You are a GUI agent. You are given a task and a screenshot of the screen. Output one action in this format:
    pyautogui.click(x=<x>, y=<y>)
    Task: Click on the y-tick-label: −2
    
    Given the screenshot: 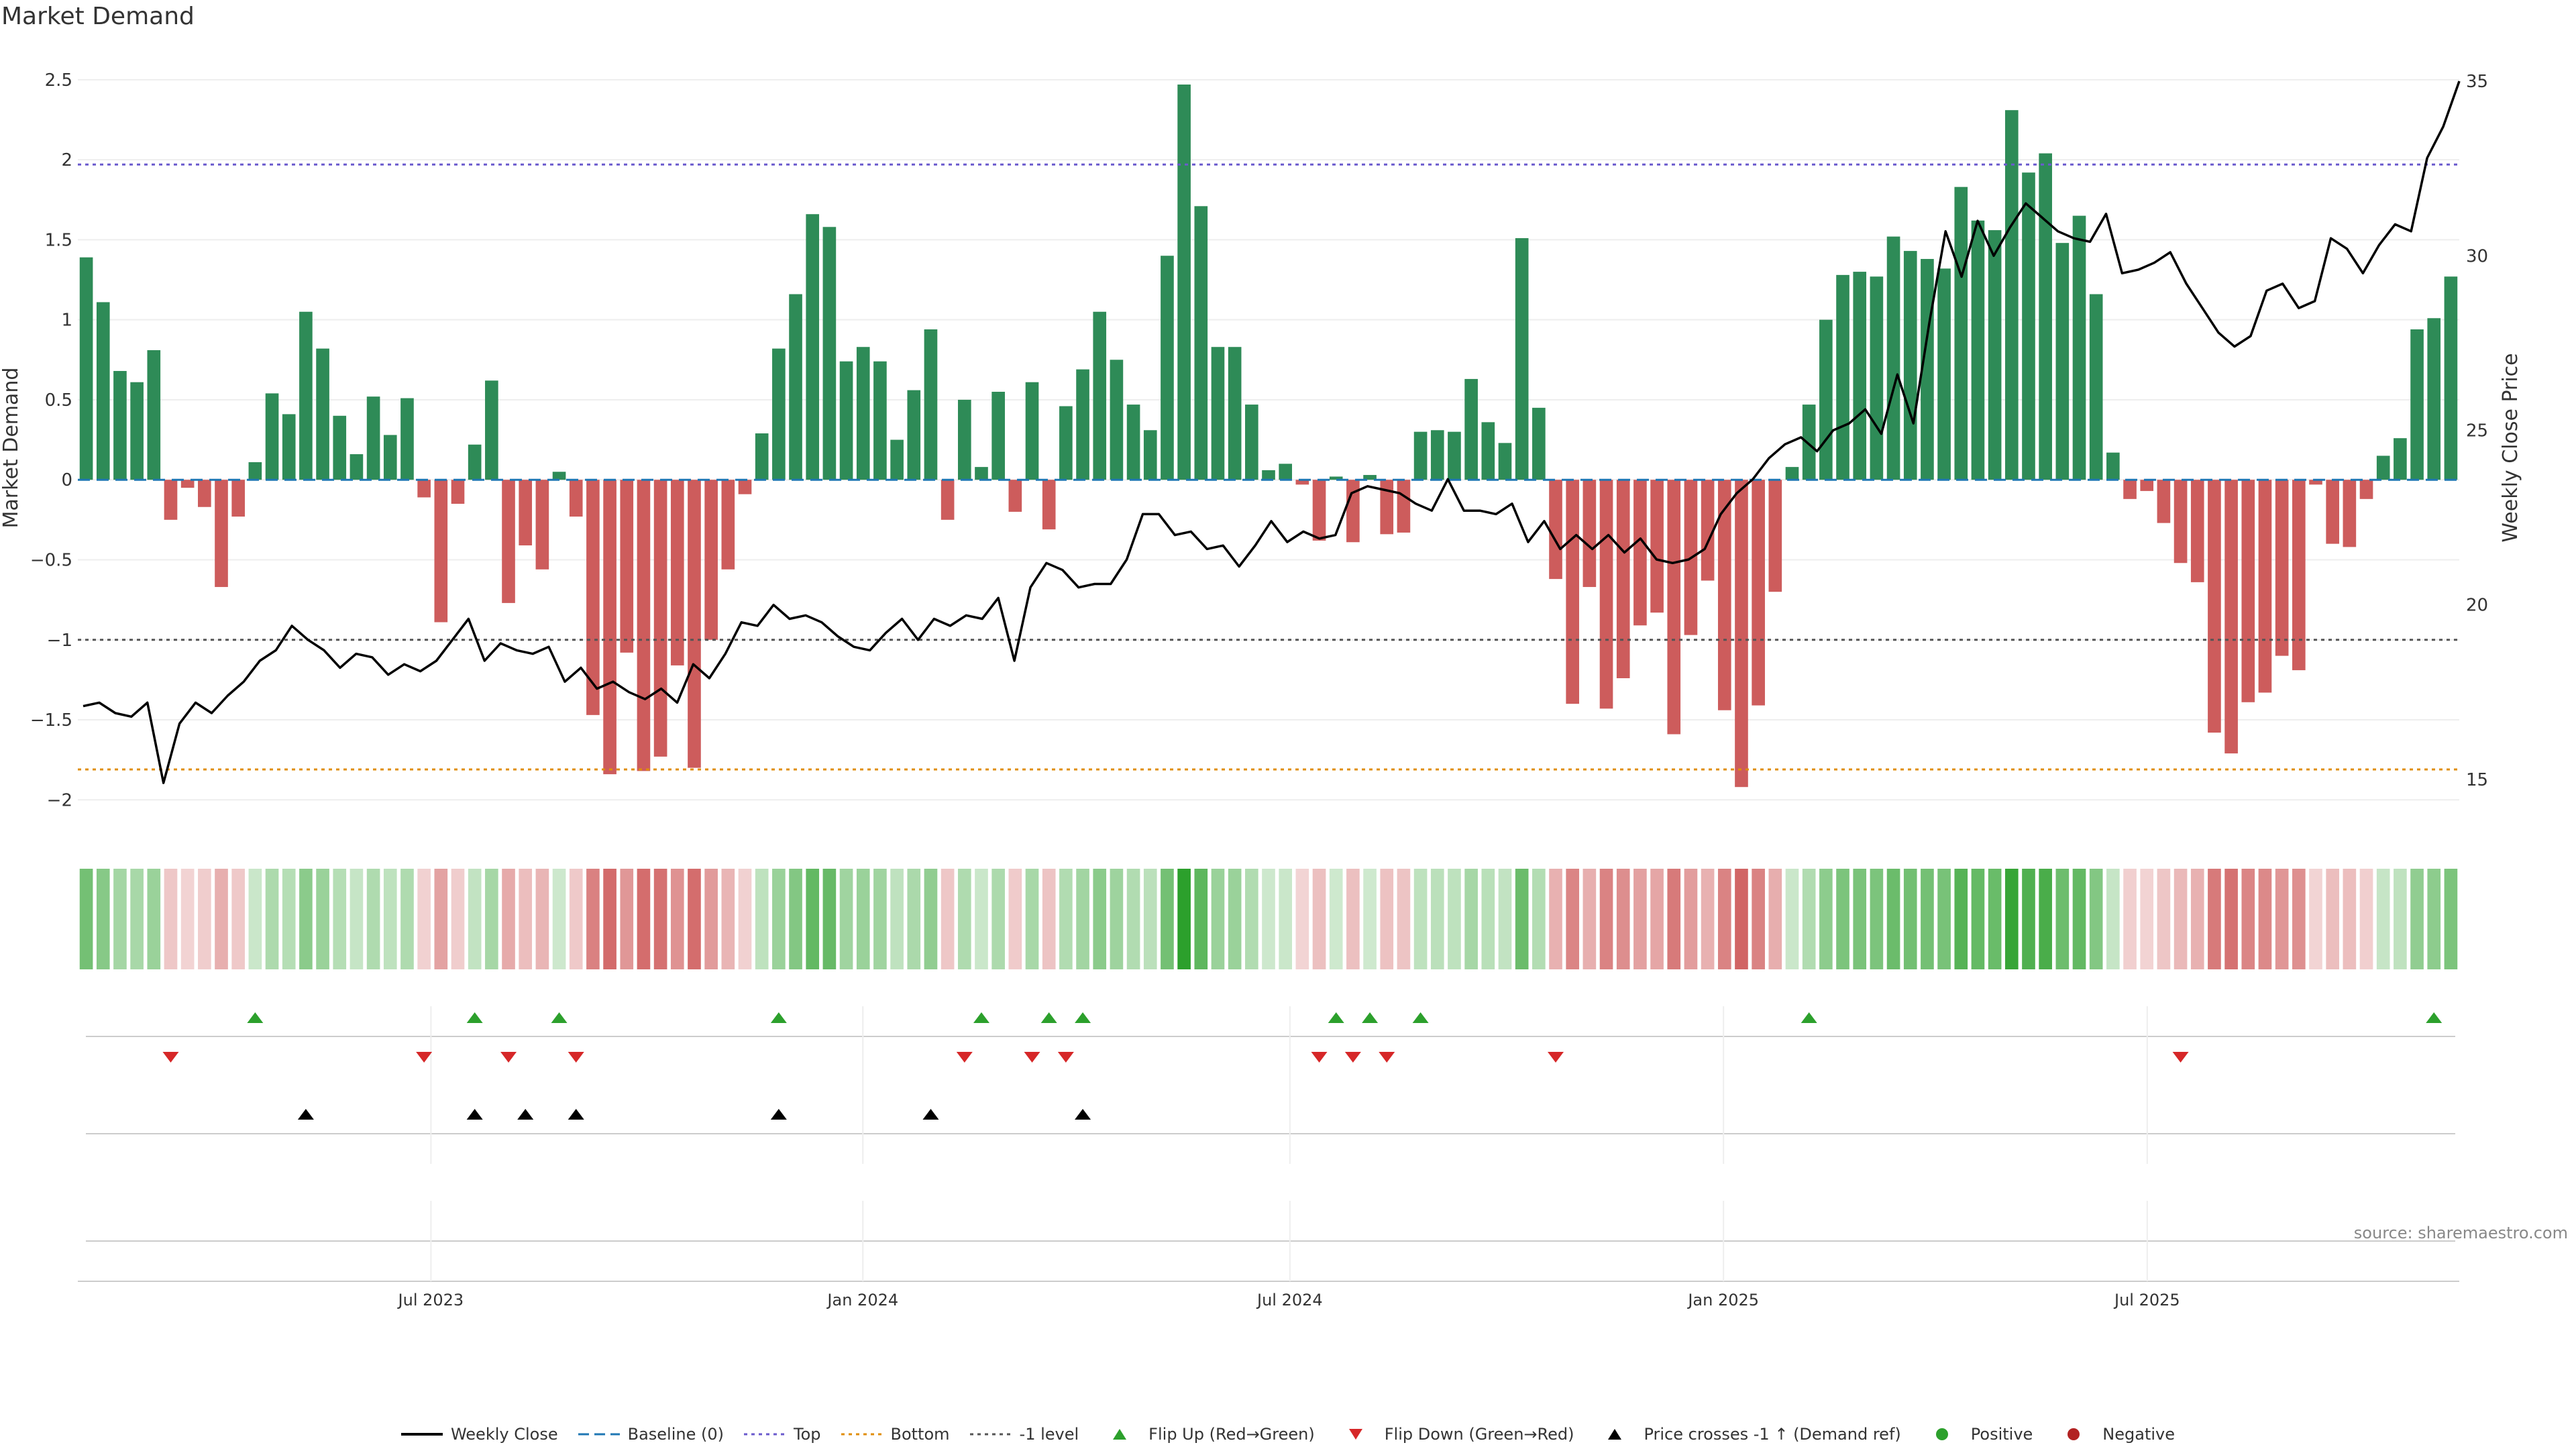 What is the action you would take?
    pyautogui.click(x=59, y=800)
    